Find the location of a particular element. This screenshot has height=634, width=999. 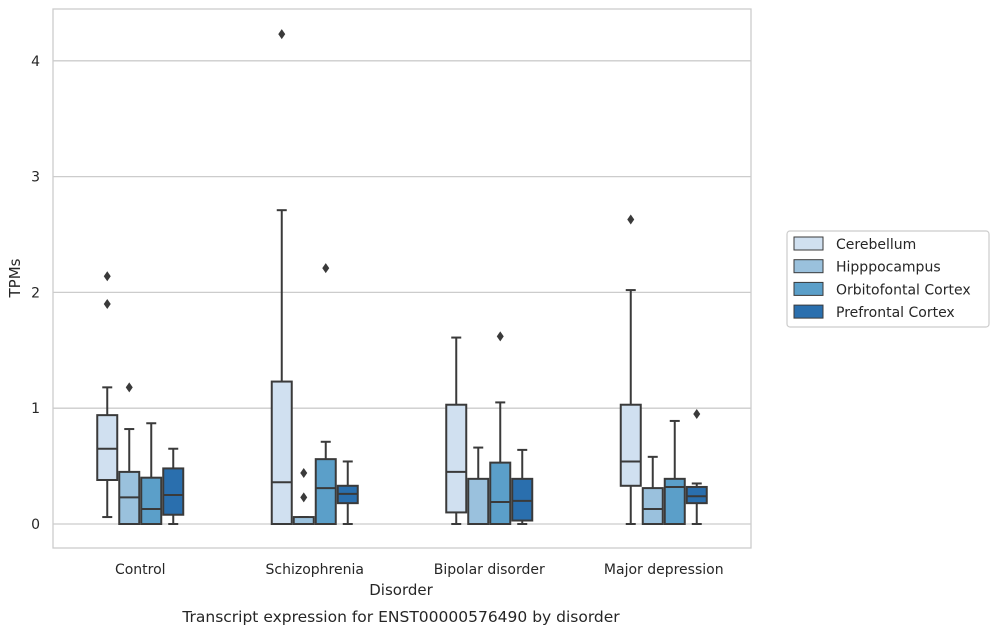

legend-item: Prefrontal Cortex is located at coordinates (874, 312).